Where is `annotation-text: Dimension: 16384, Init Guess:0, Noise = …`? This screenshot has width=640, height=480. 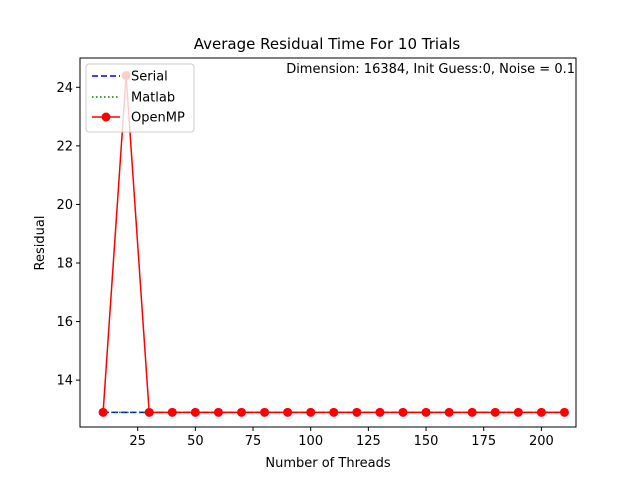 annotation-text: Dimension: 16384, Init Guess:0, Noise = … is located at coordinates (430, 69).